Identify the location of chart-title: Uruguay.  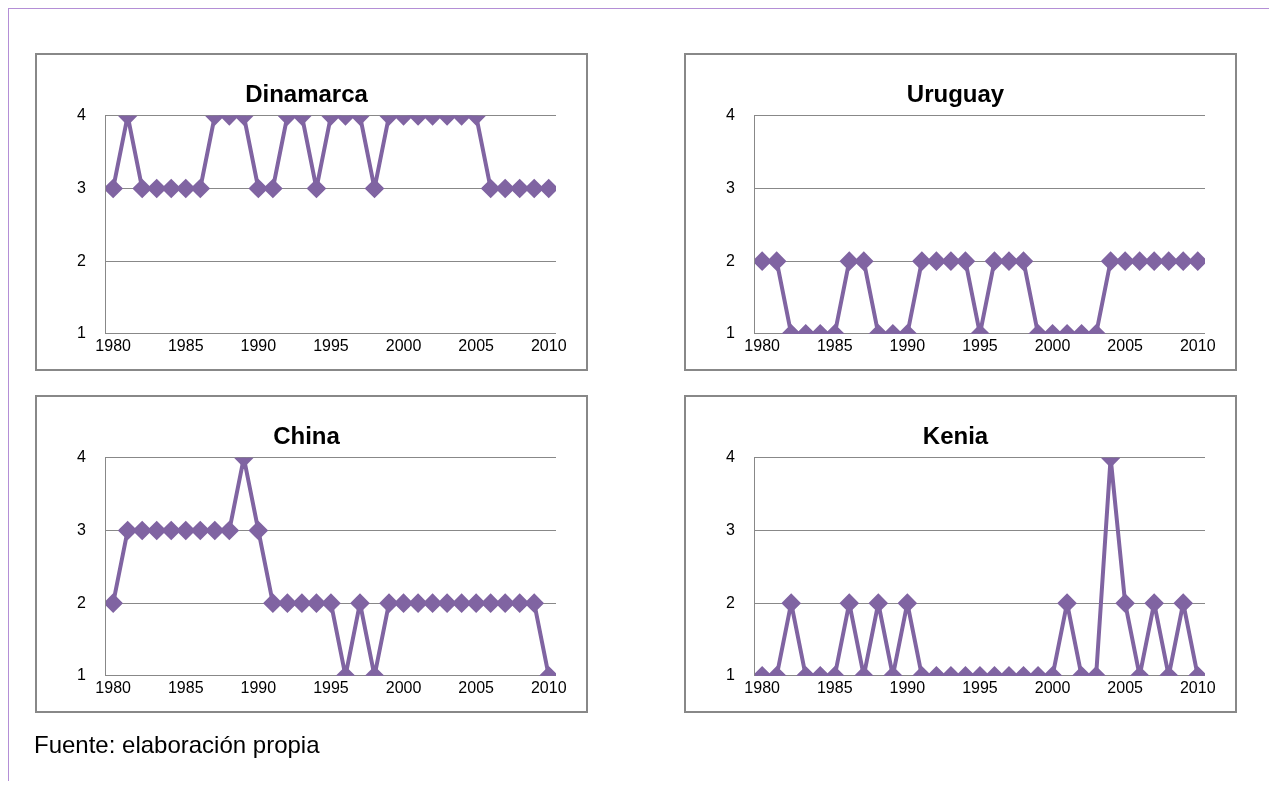
(955, 94).